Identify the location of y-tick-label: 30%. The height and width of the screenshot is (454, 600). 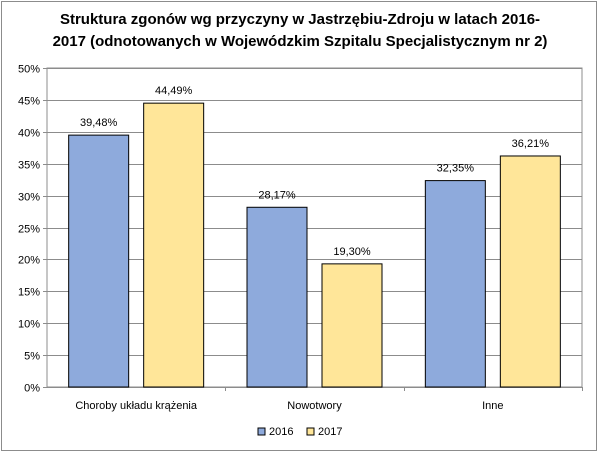
(29, 198).